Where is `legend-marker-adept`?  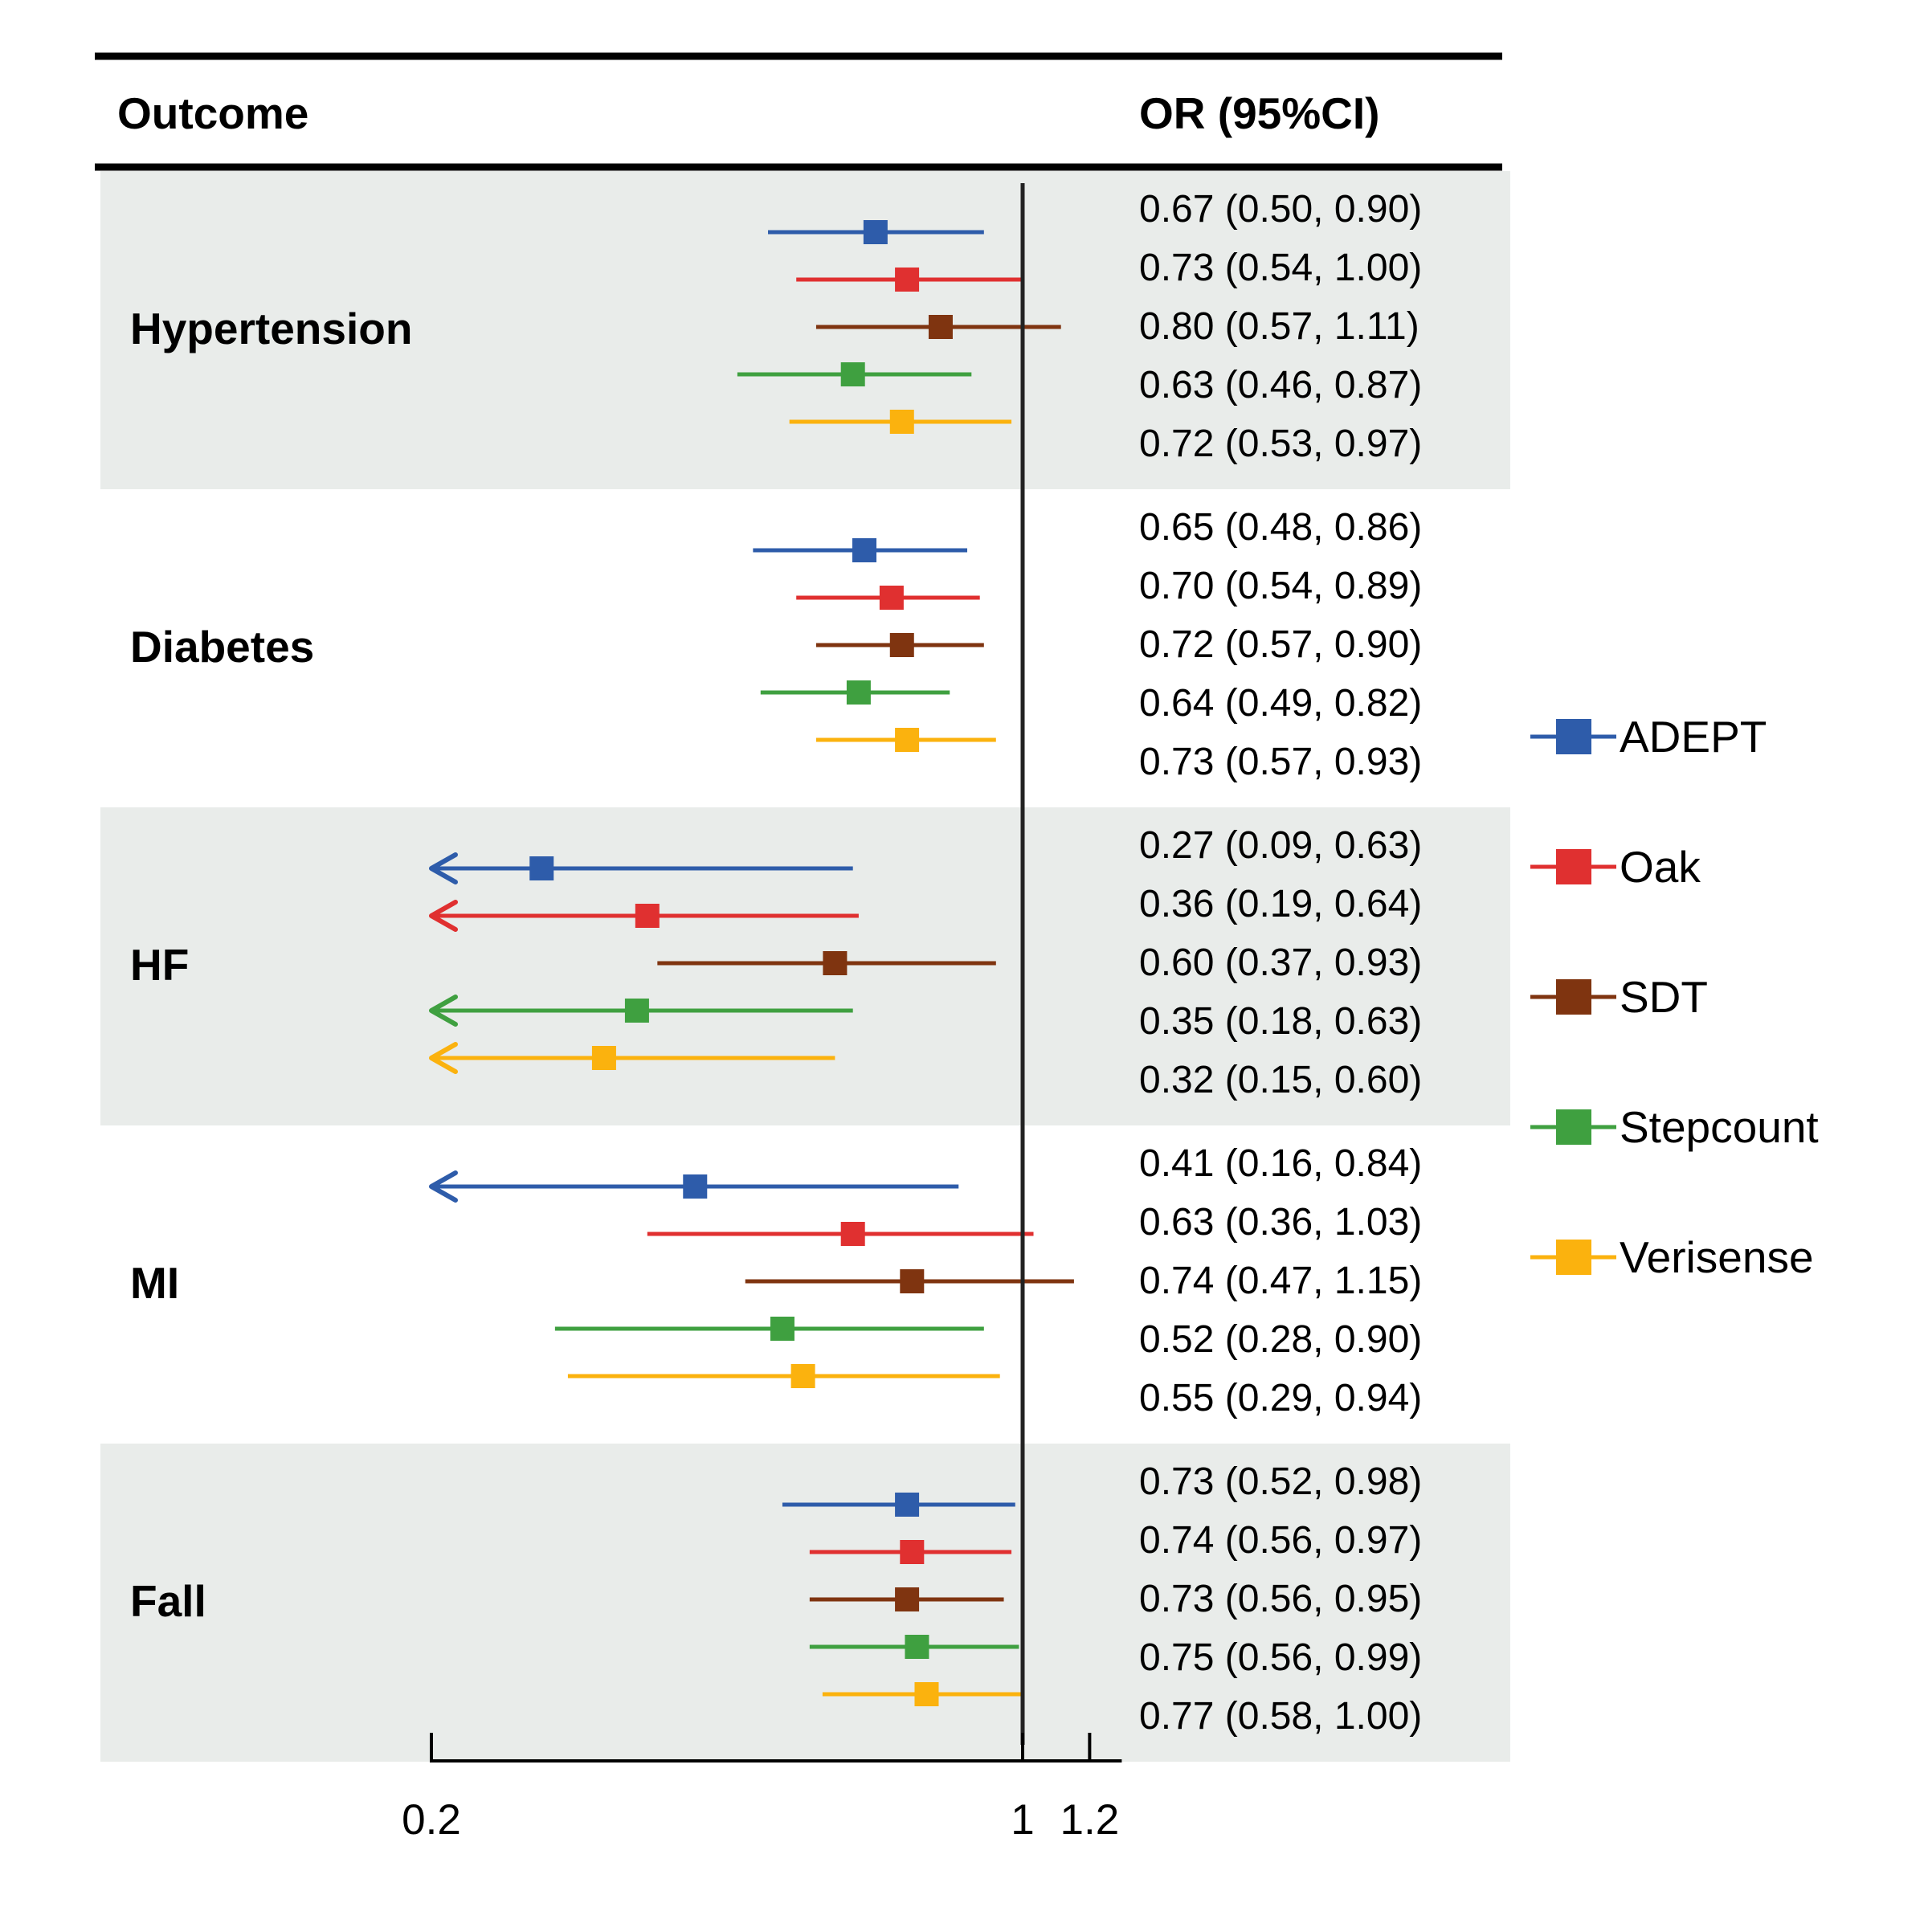 legend-marker-adept is located at coordinates (1573, 736).